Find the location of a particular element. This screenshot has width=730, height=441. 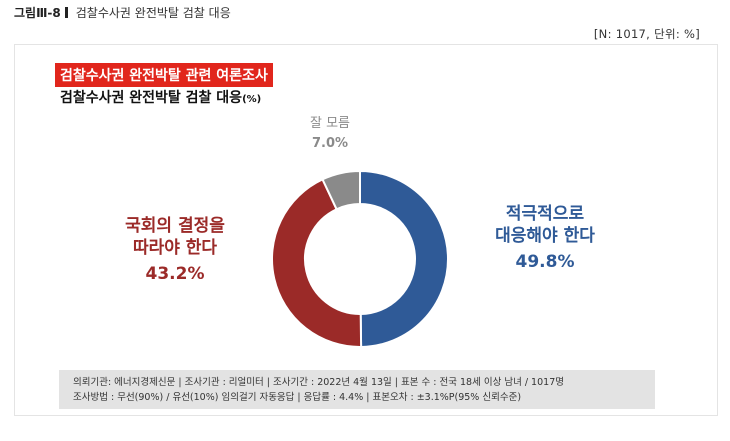

figure-header: 그림Ⅲ-8 검찰수사권 완전박탈 검찰 대응 is located at coordinates (122, 12).